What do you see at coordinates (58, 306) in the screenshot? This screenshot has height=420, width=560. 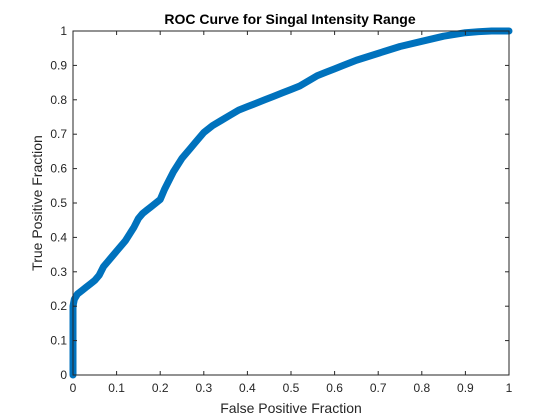 I see `y-tick-label: 0.2` at bounding box center [58, 306].